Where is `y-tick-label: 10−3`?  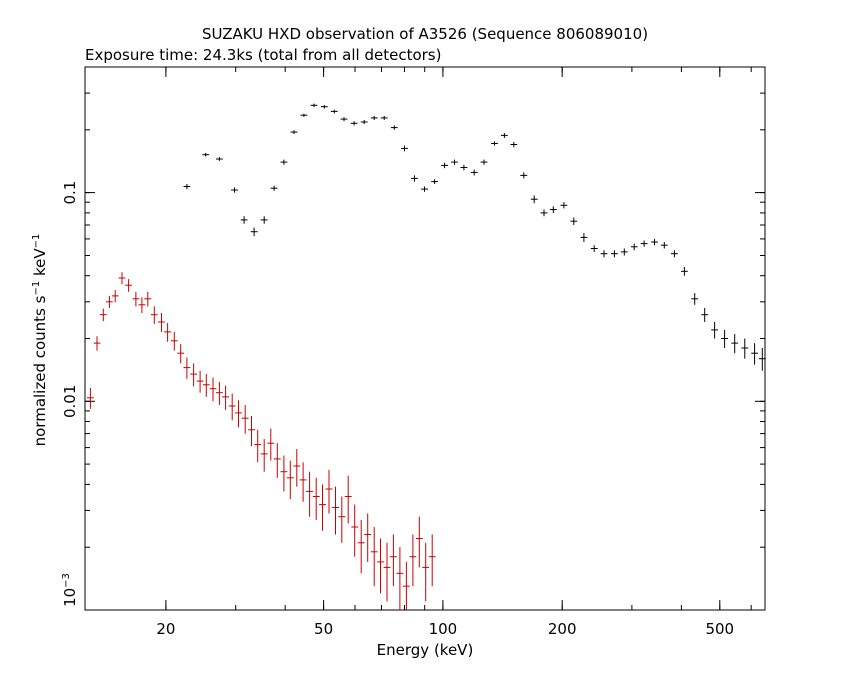
y-tick-label: 10−3 is located at coordinates (70, 590).